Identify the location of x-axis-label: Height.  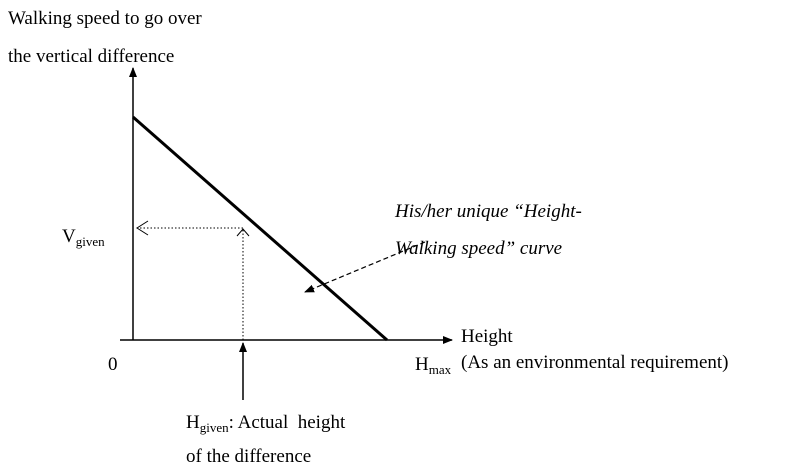
(487, 336).